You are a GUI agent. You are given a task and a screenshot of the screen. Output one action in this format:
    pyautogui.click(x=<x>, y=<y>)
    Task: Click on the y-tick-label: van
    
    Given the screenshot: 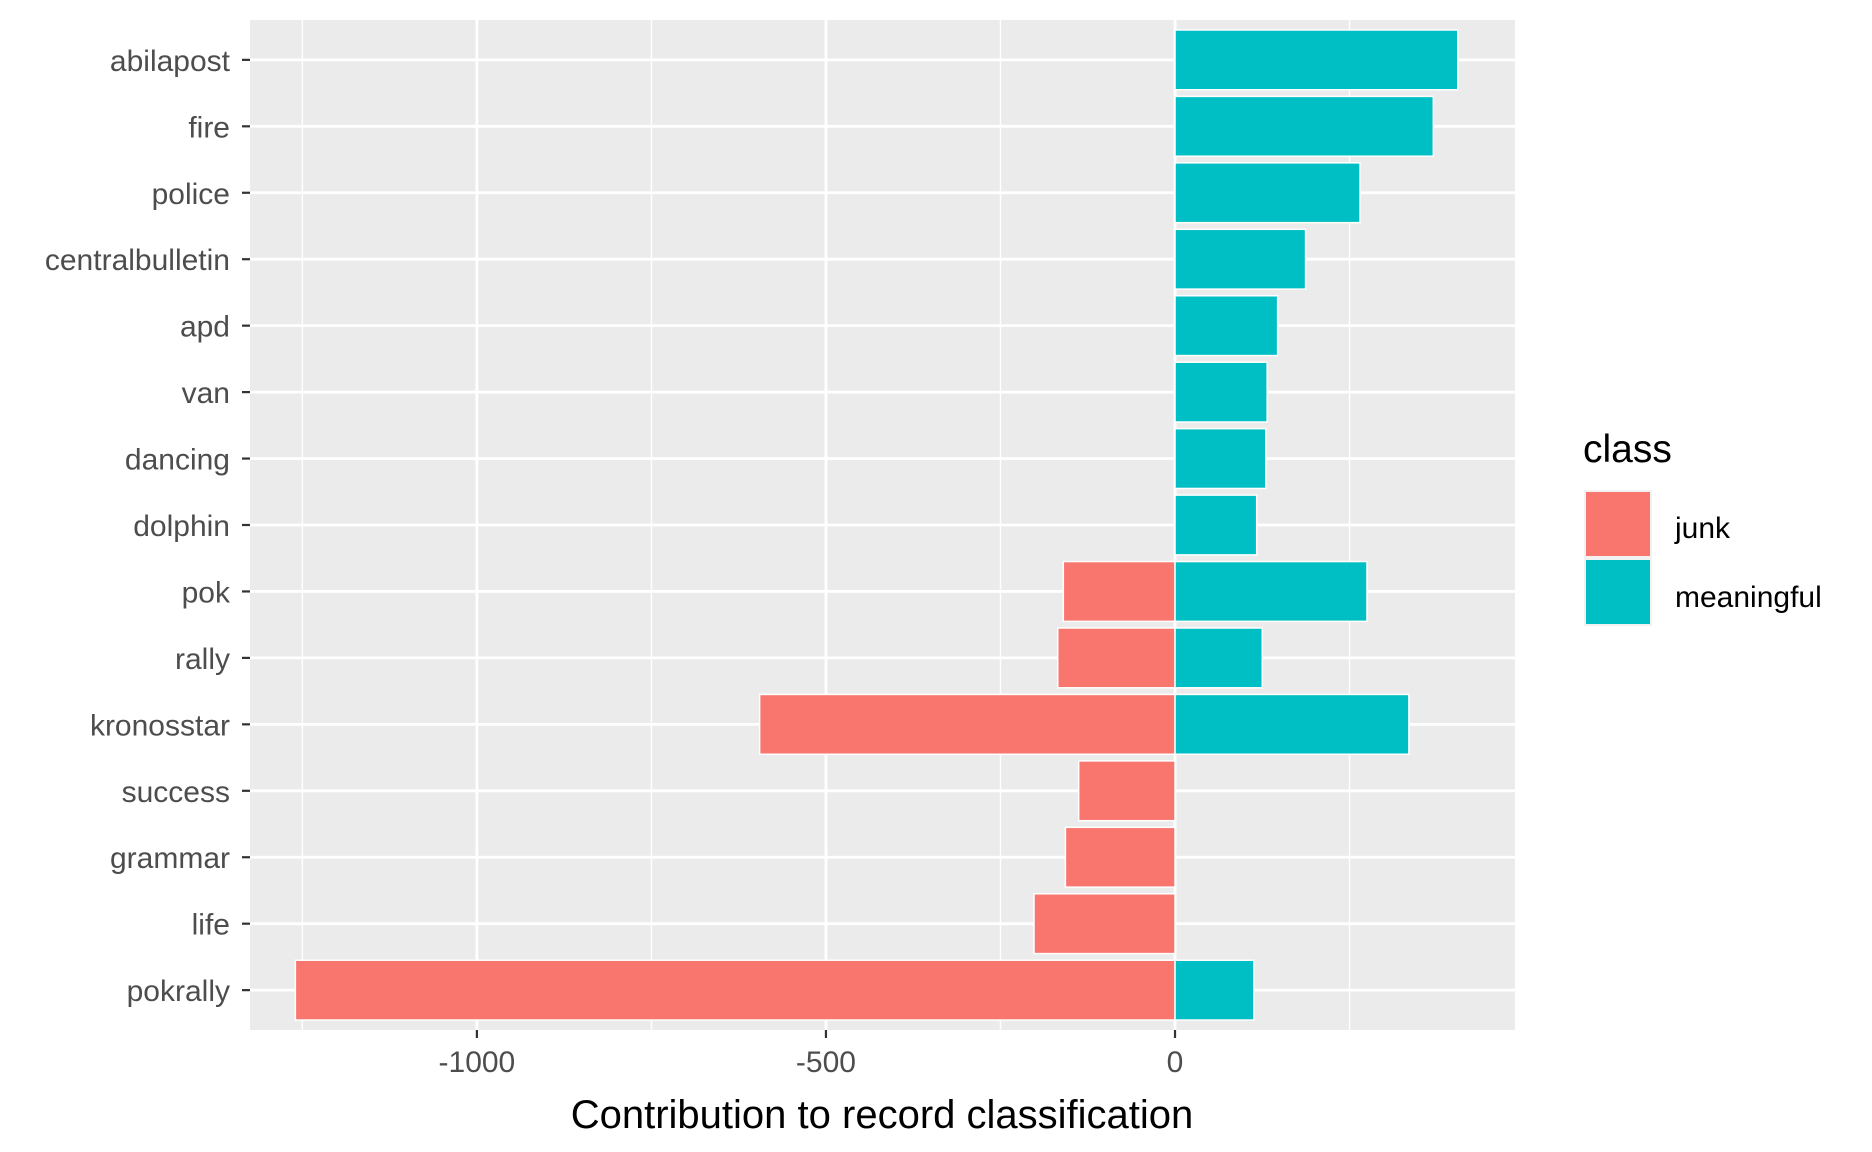 What is the action you would take?
    pyautogui.click(x=206, y=393)
    